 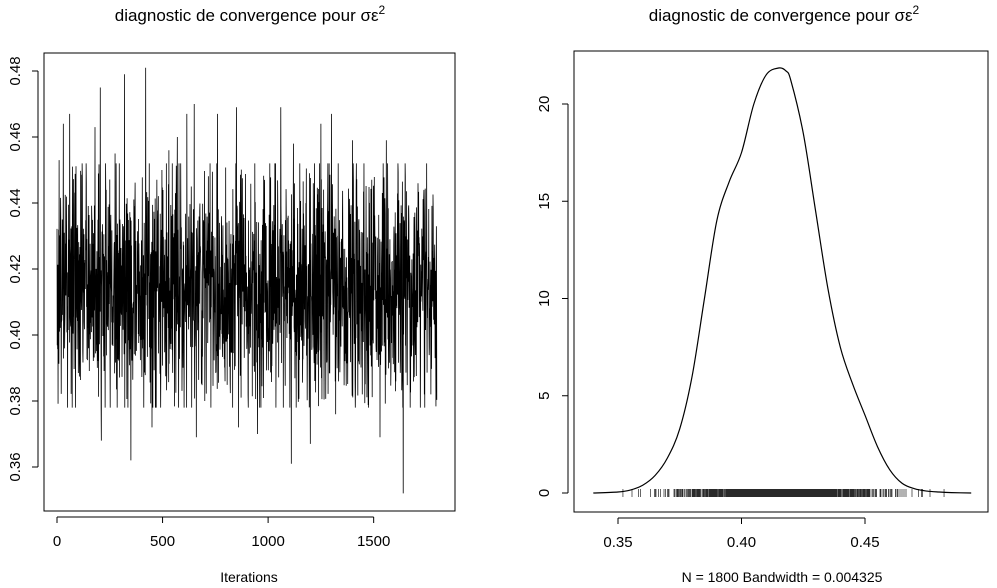 I want to click on x-tick-label: 0.40, so click(x=741, y=542).